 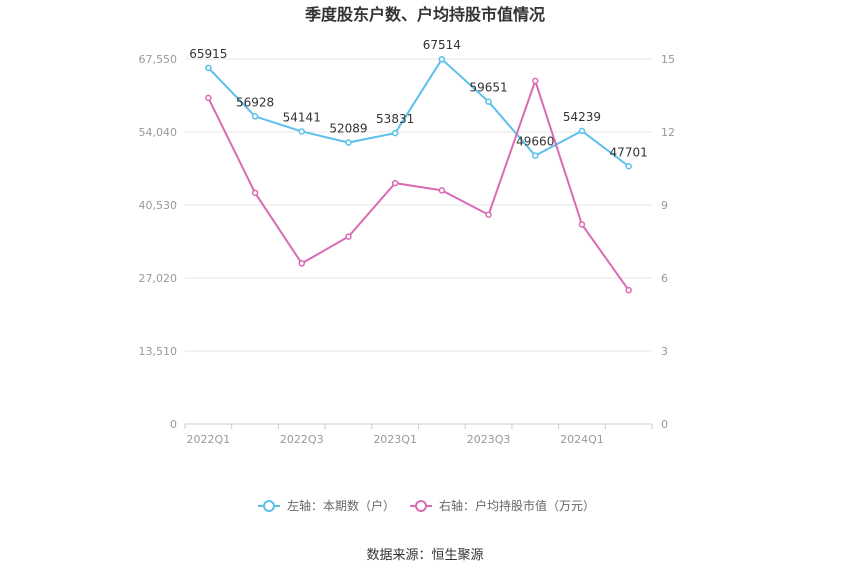 I want to click on data-label: 49660, so click(x=535, y=142).